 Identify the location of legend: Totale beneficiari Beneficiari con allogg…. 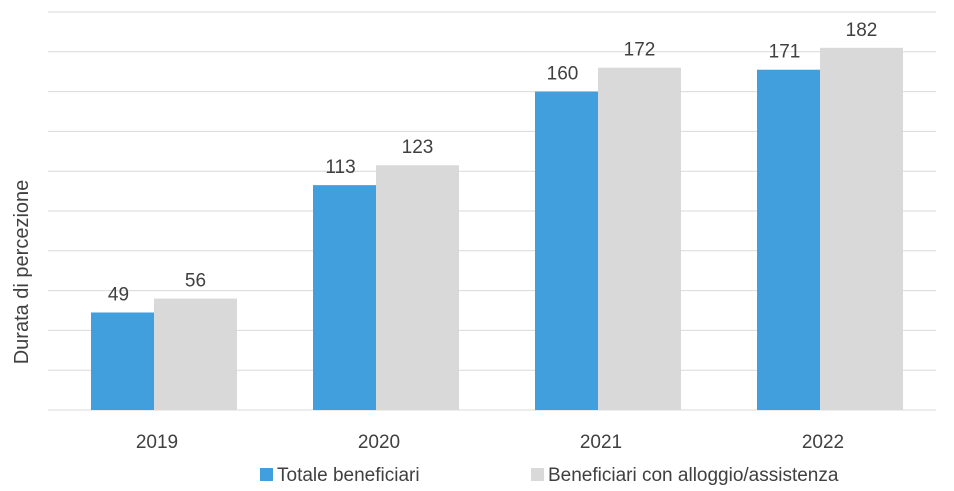
(549, 475).